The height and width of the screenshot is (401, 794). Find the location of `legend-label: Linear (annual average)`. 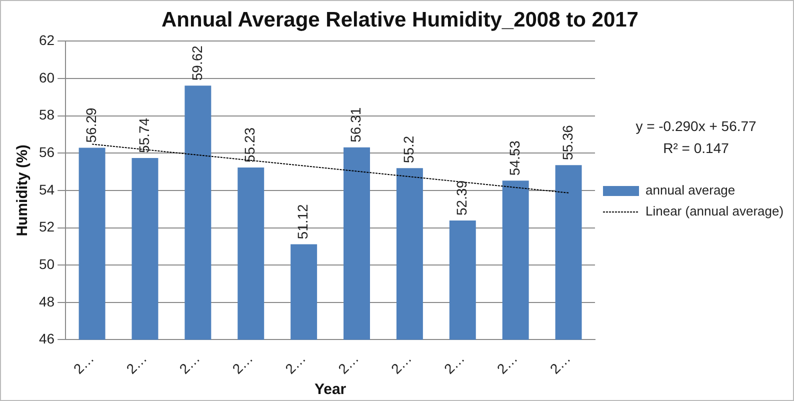

legend-label: Linear (annual average) is located at coordinates (715, 211).